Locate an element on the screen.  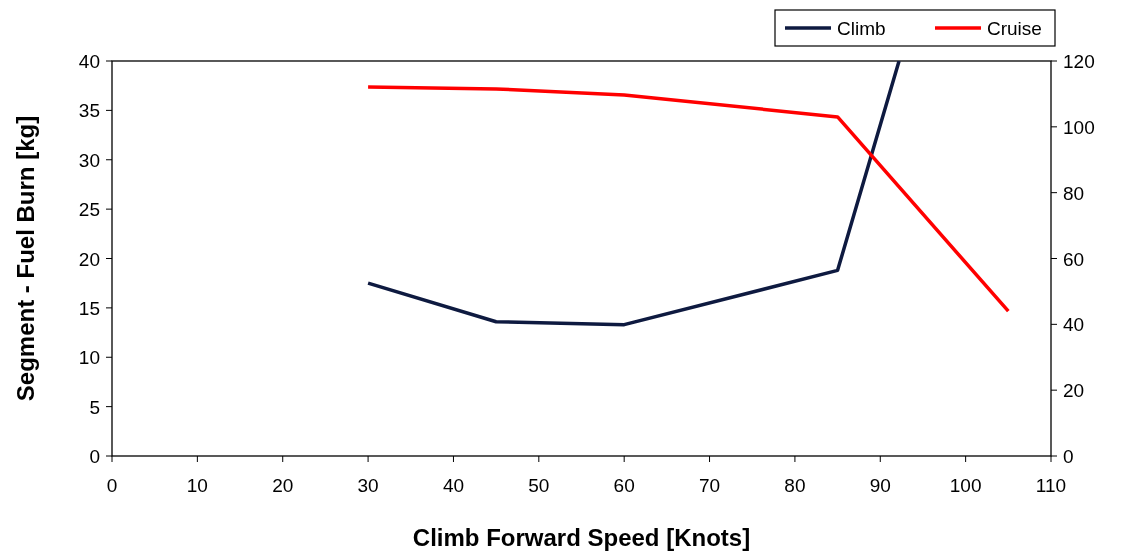
legend-label: Climb is located at coordinates (861, 28).